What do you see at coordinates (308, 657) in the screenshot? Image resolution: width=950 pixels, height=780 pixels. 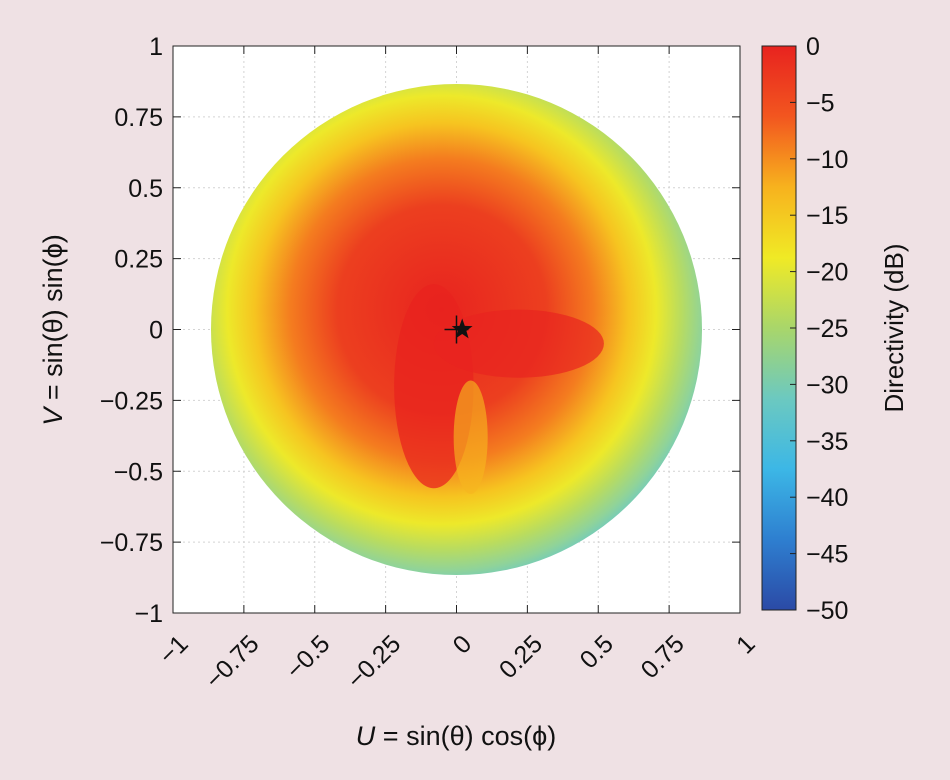 I see `x-tick-label: −0.5` at bounding box center [308, 657].